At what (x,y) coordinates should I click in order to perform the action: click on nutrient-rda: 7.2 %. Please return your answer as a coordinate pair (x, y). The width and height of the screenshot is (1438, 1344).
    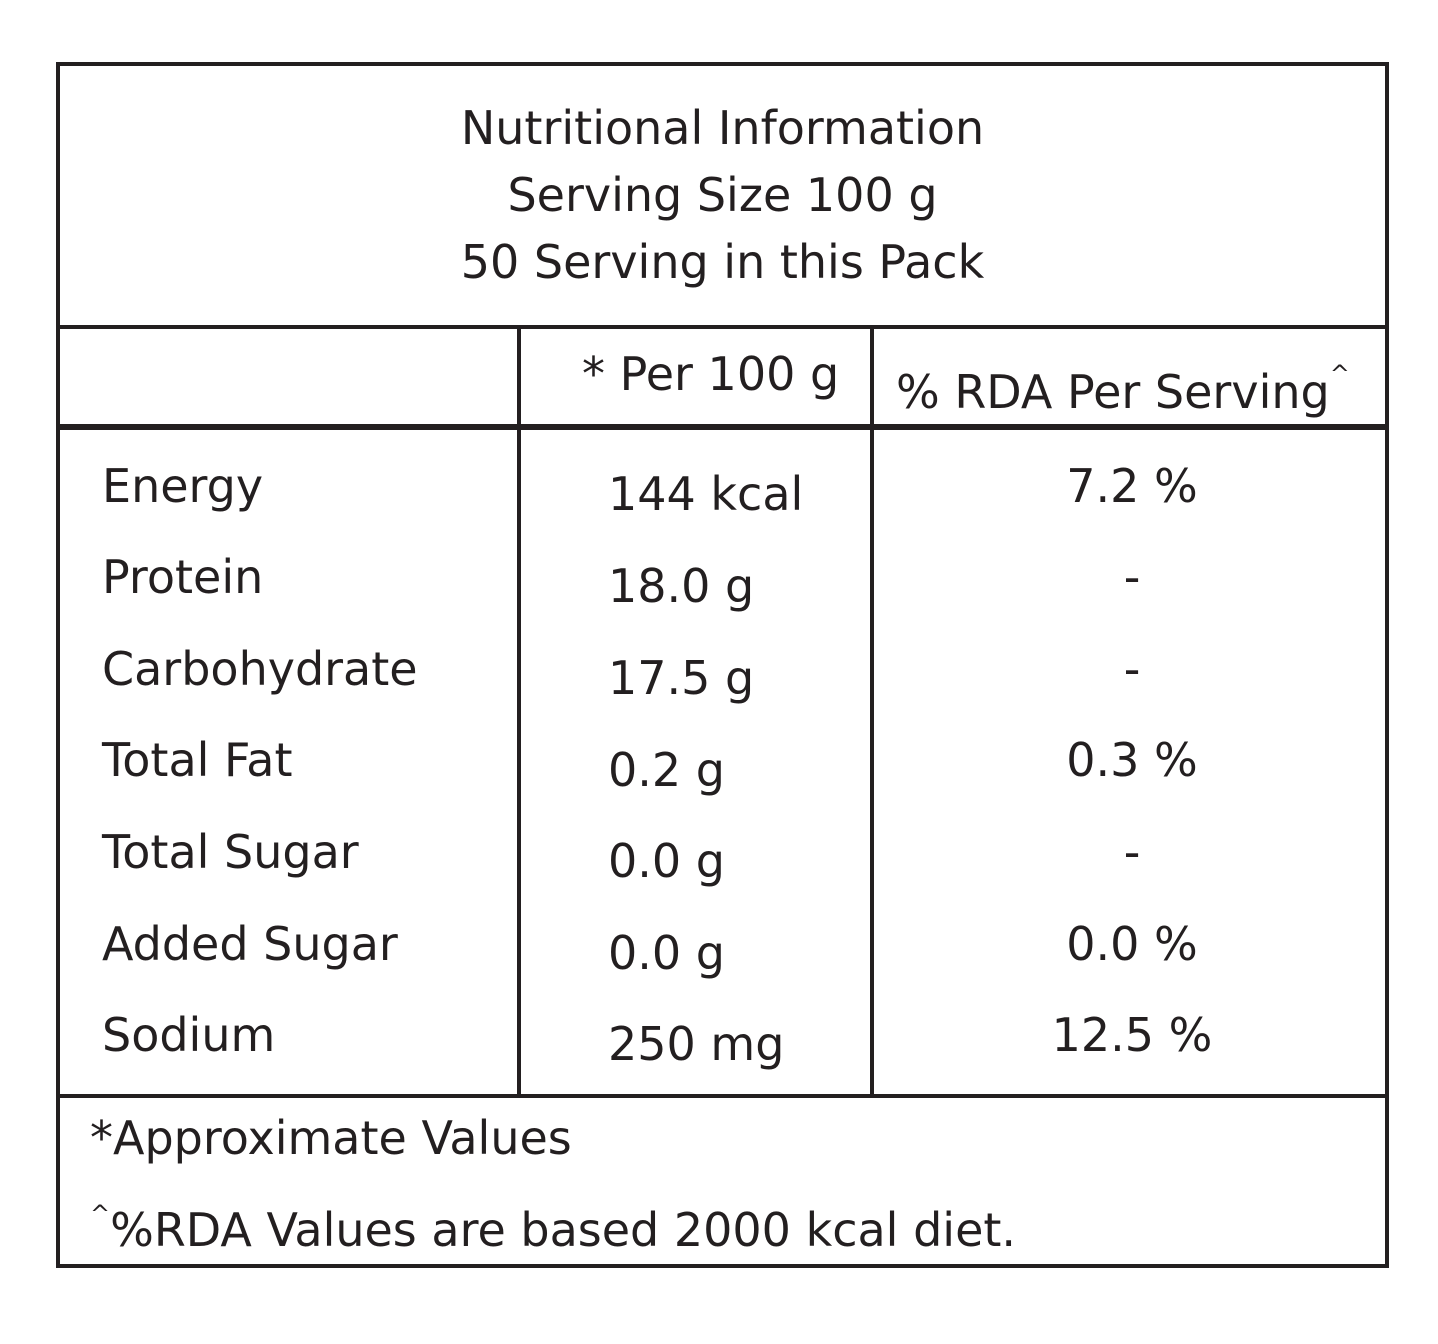
    Looking at the image, I should click on (1132, 486).